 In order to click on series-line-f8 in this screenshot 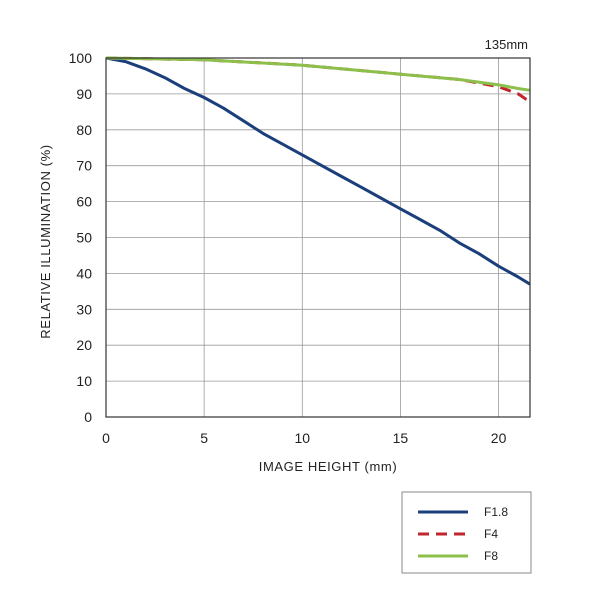, I will do `click(318, 74)`.